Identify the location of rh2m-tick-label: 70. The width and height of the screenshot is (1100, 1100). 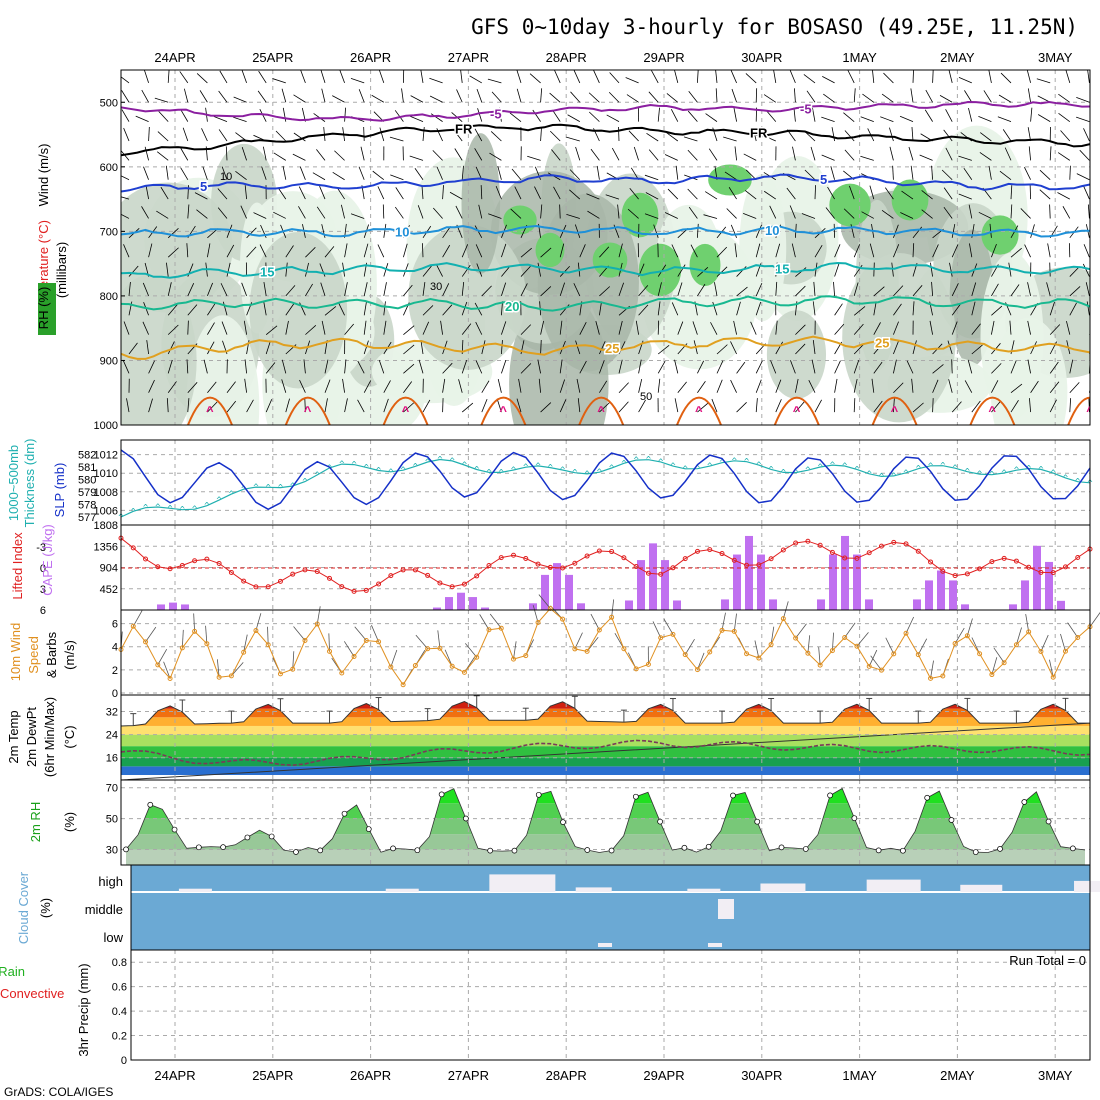
(112, 789).